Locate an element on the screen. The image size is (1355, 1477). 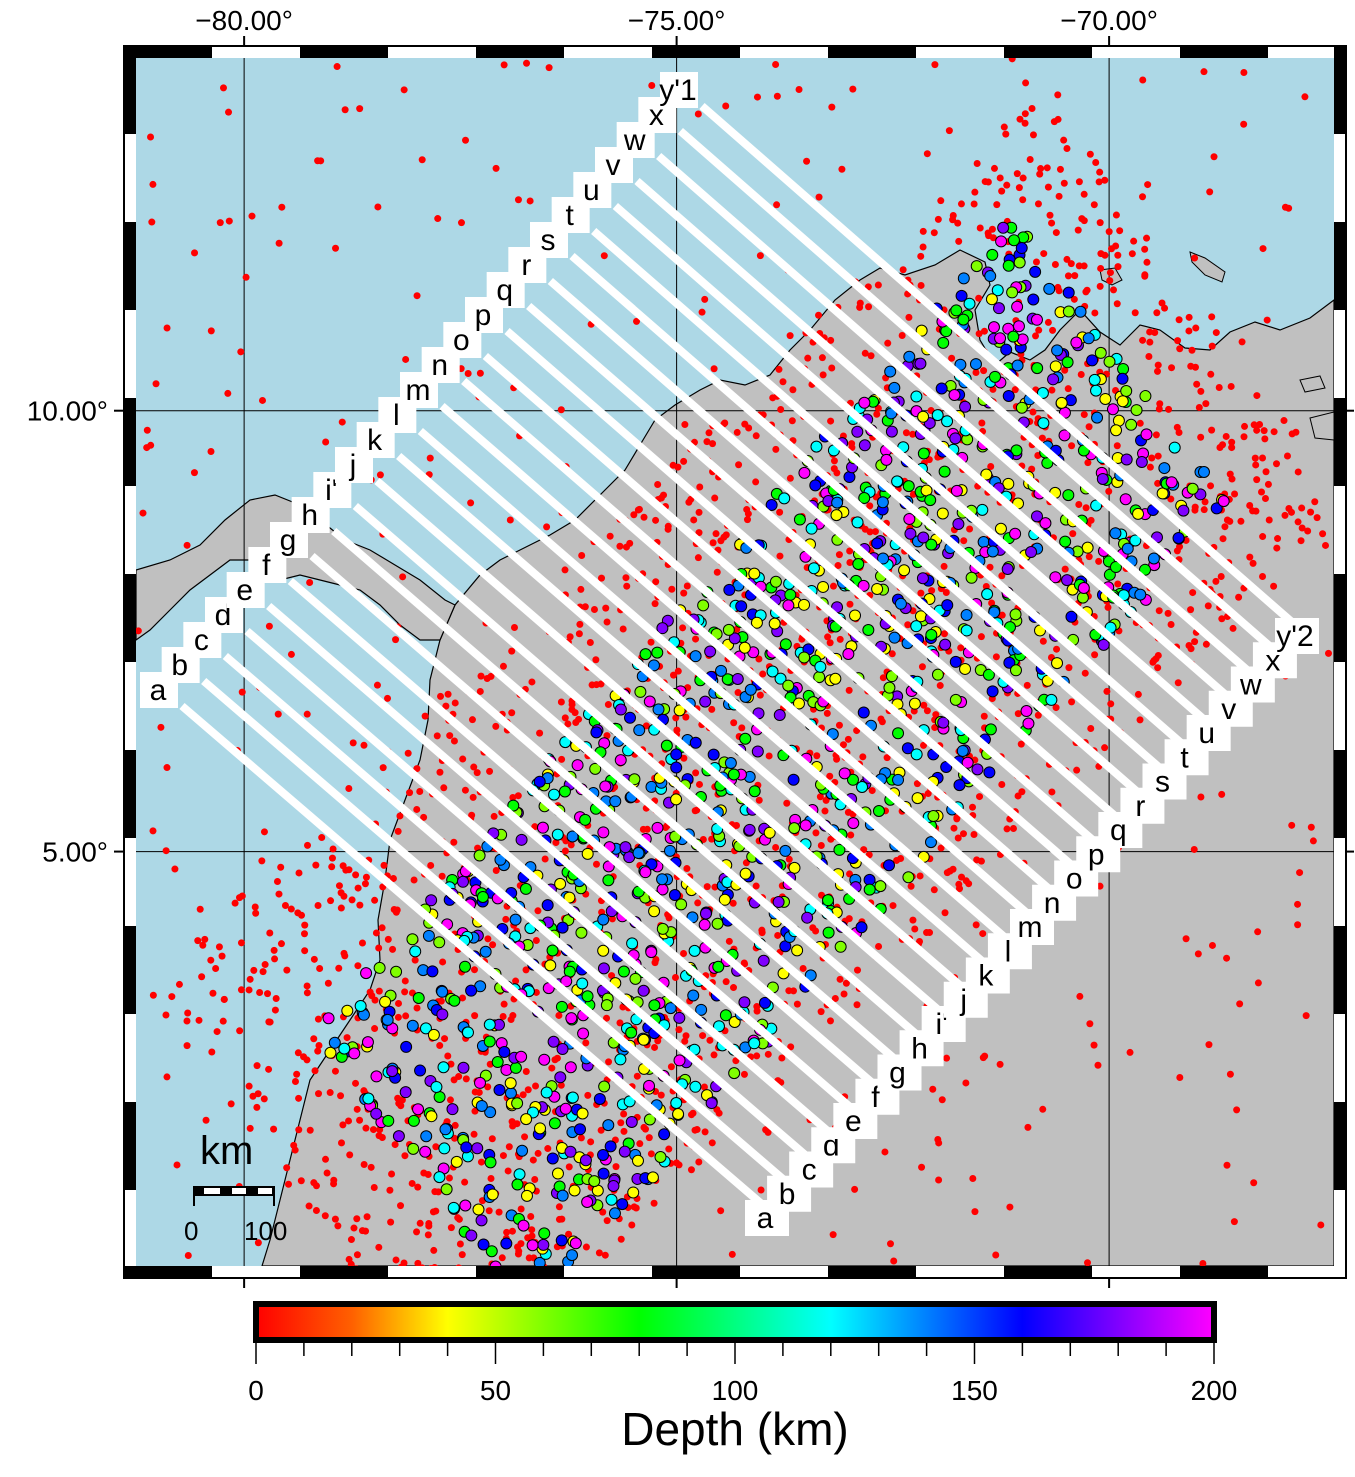
frame-block-bottom is located at coordinates (872, 1272).